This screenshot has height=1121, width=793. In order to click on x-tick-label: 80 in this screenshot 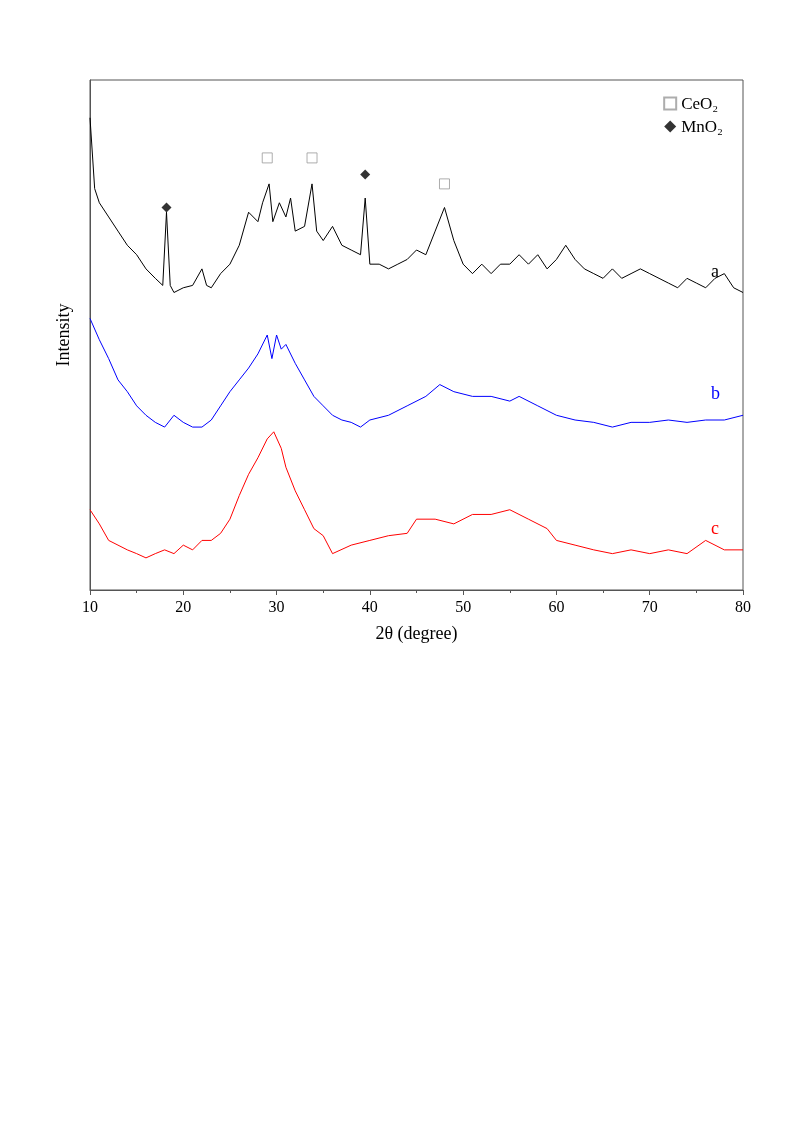, I will do `click(743, 606)`.